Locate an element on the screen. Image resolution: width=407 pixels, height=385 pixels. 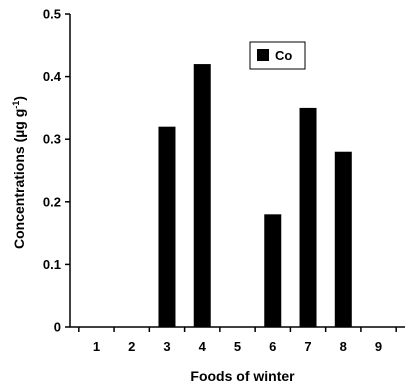
y-tick-label: 0.3 is located at coordinates (52, 139).